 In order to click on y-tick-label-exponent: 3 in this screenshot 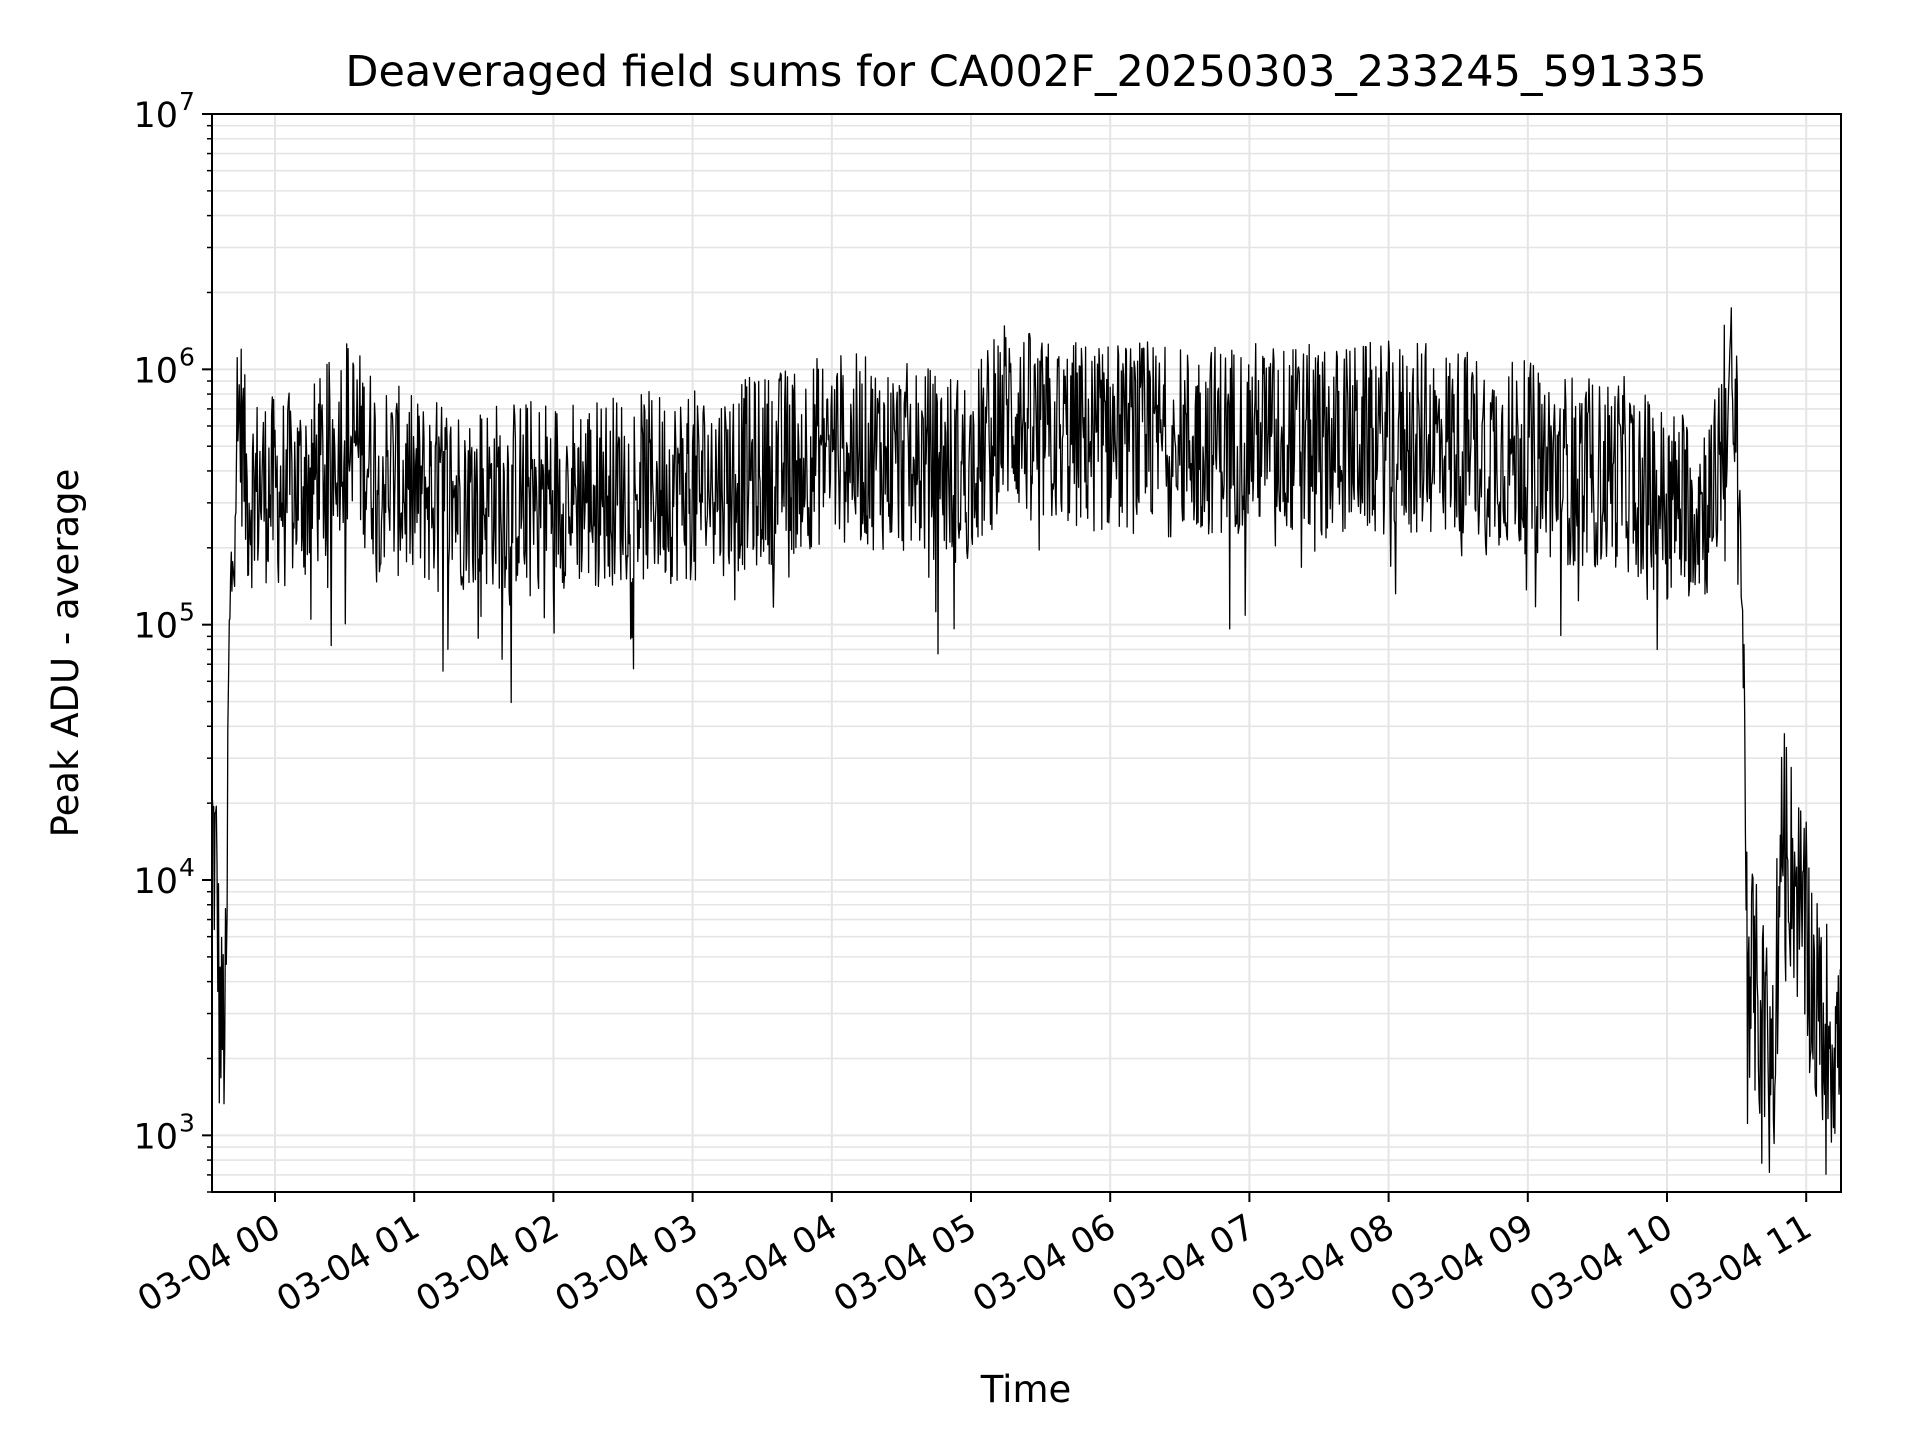, I will do `click(187, 1122)`.